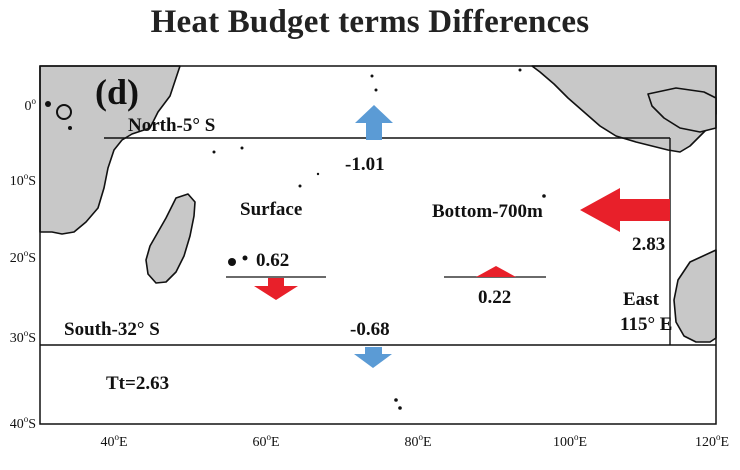  What do you see at coordinates (370, 329) in the screenshot?
I see `south-flux-value: -0.68` at bounding box center [370, 329].